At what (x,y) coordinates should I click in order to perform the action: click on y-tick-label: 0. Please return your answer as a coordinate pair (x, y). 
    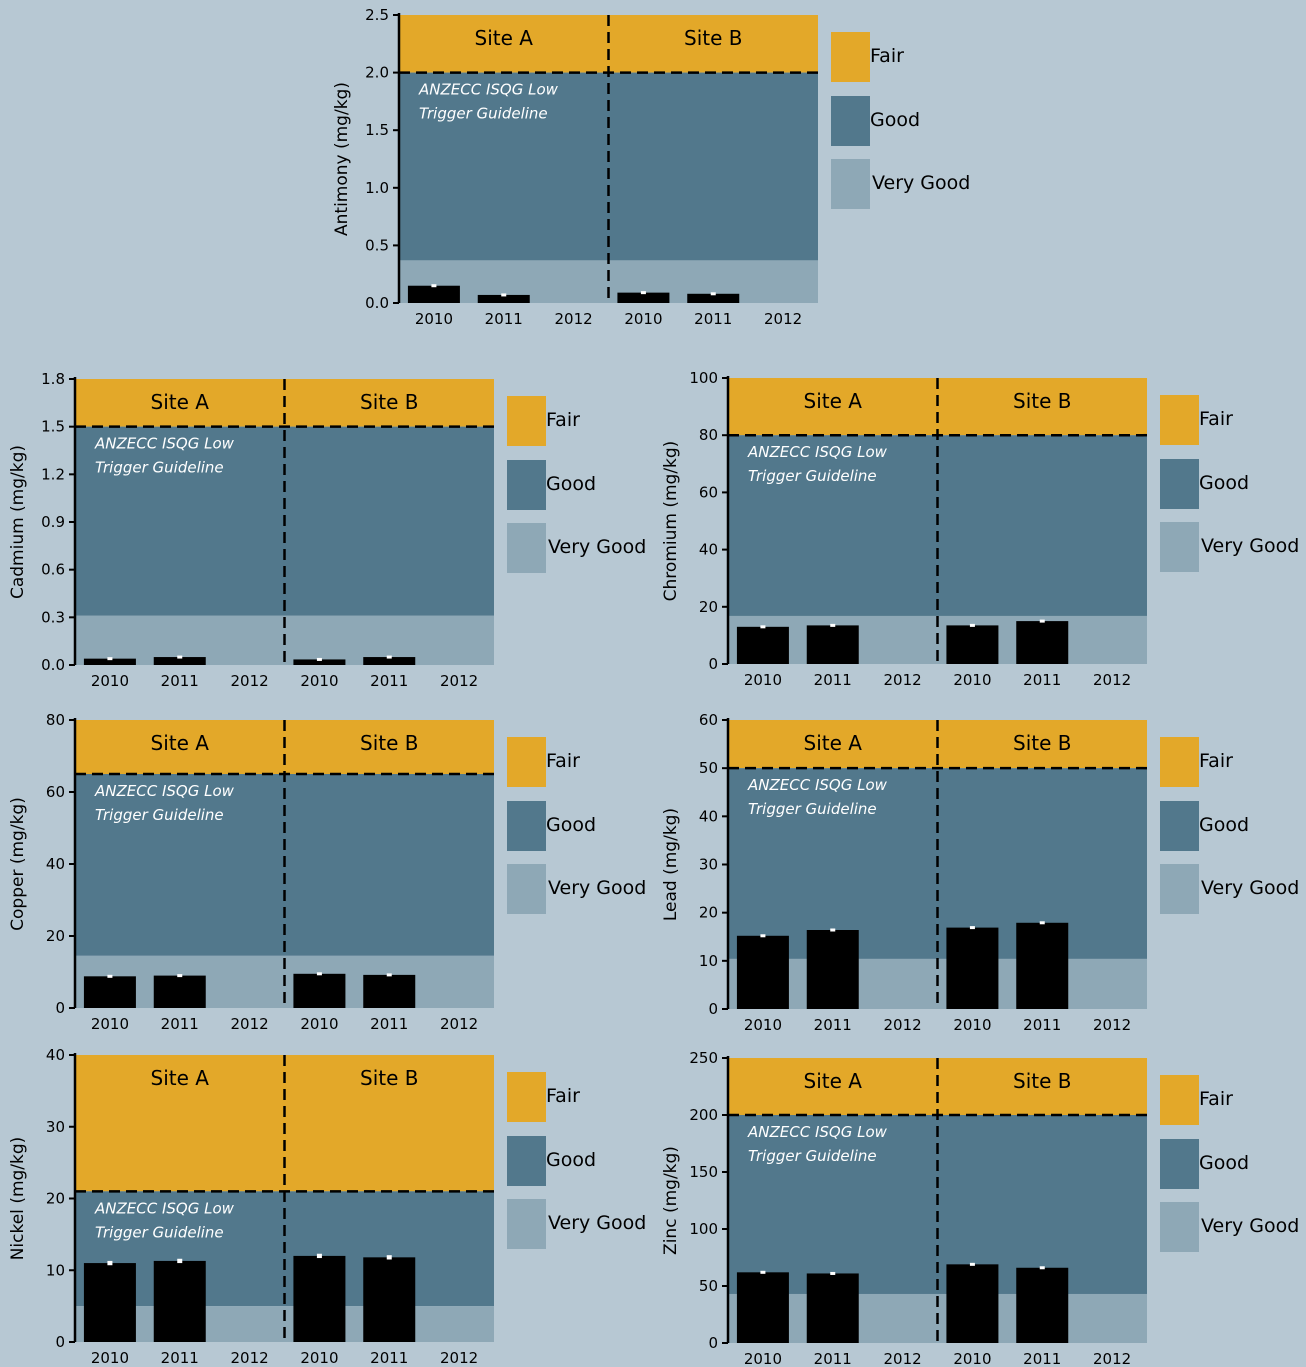
    Looking at the image, I should click on (713, 1009).